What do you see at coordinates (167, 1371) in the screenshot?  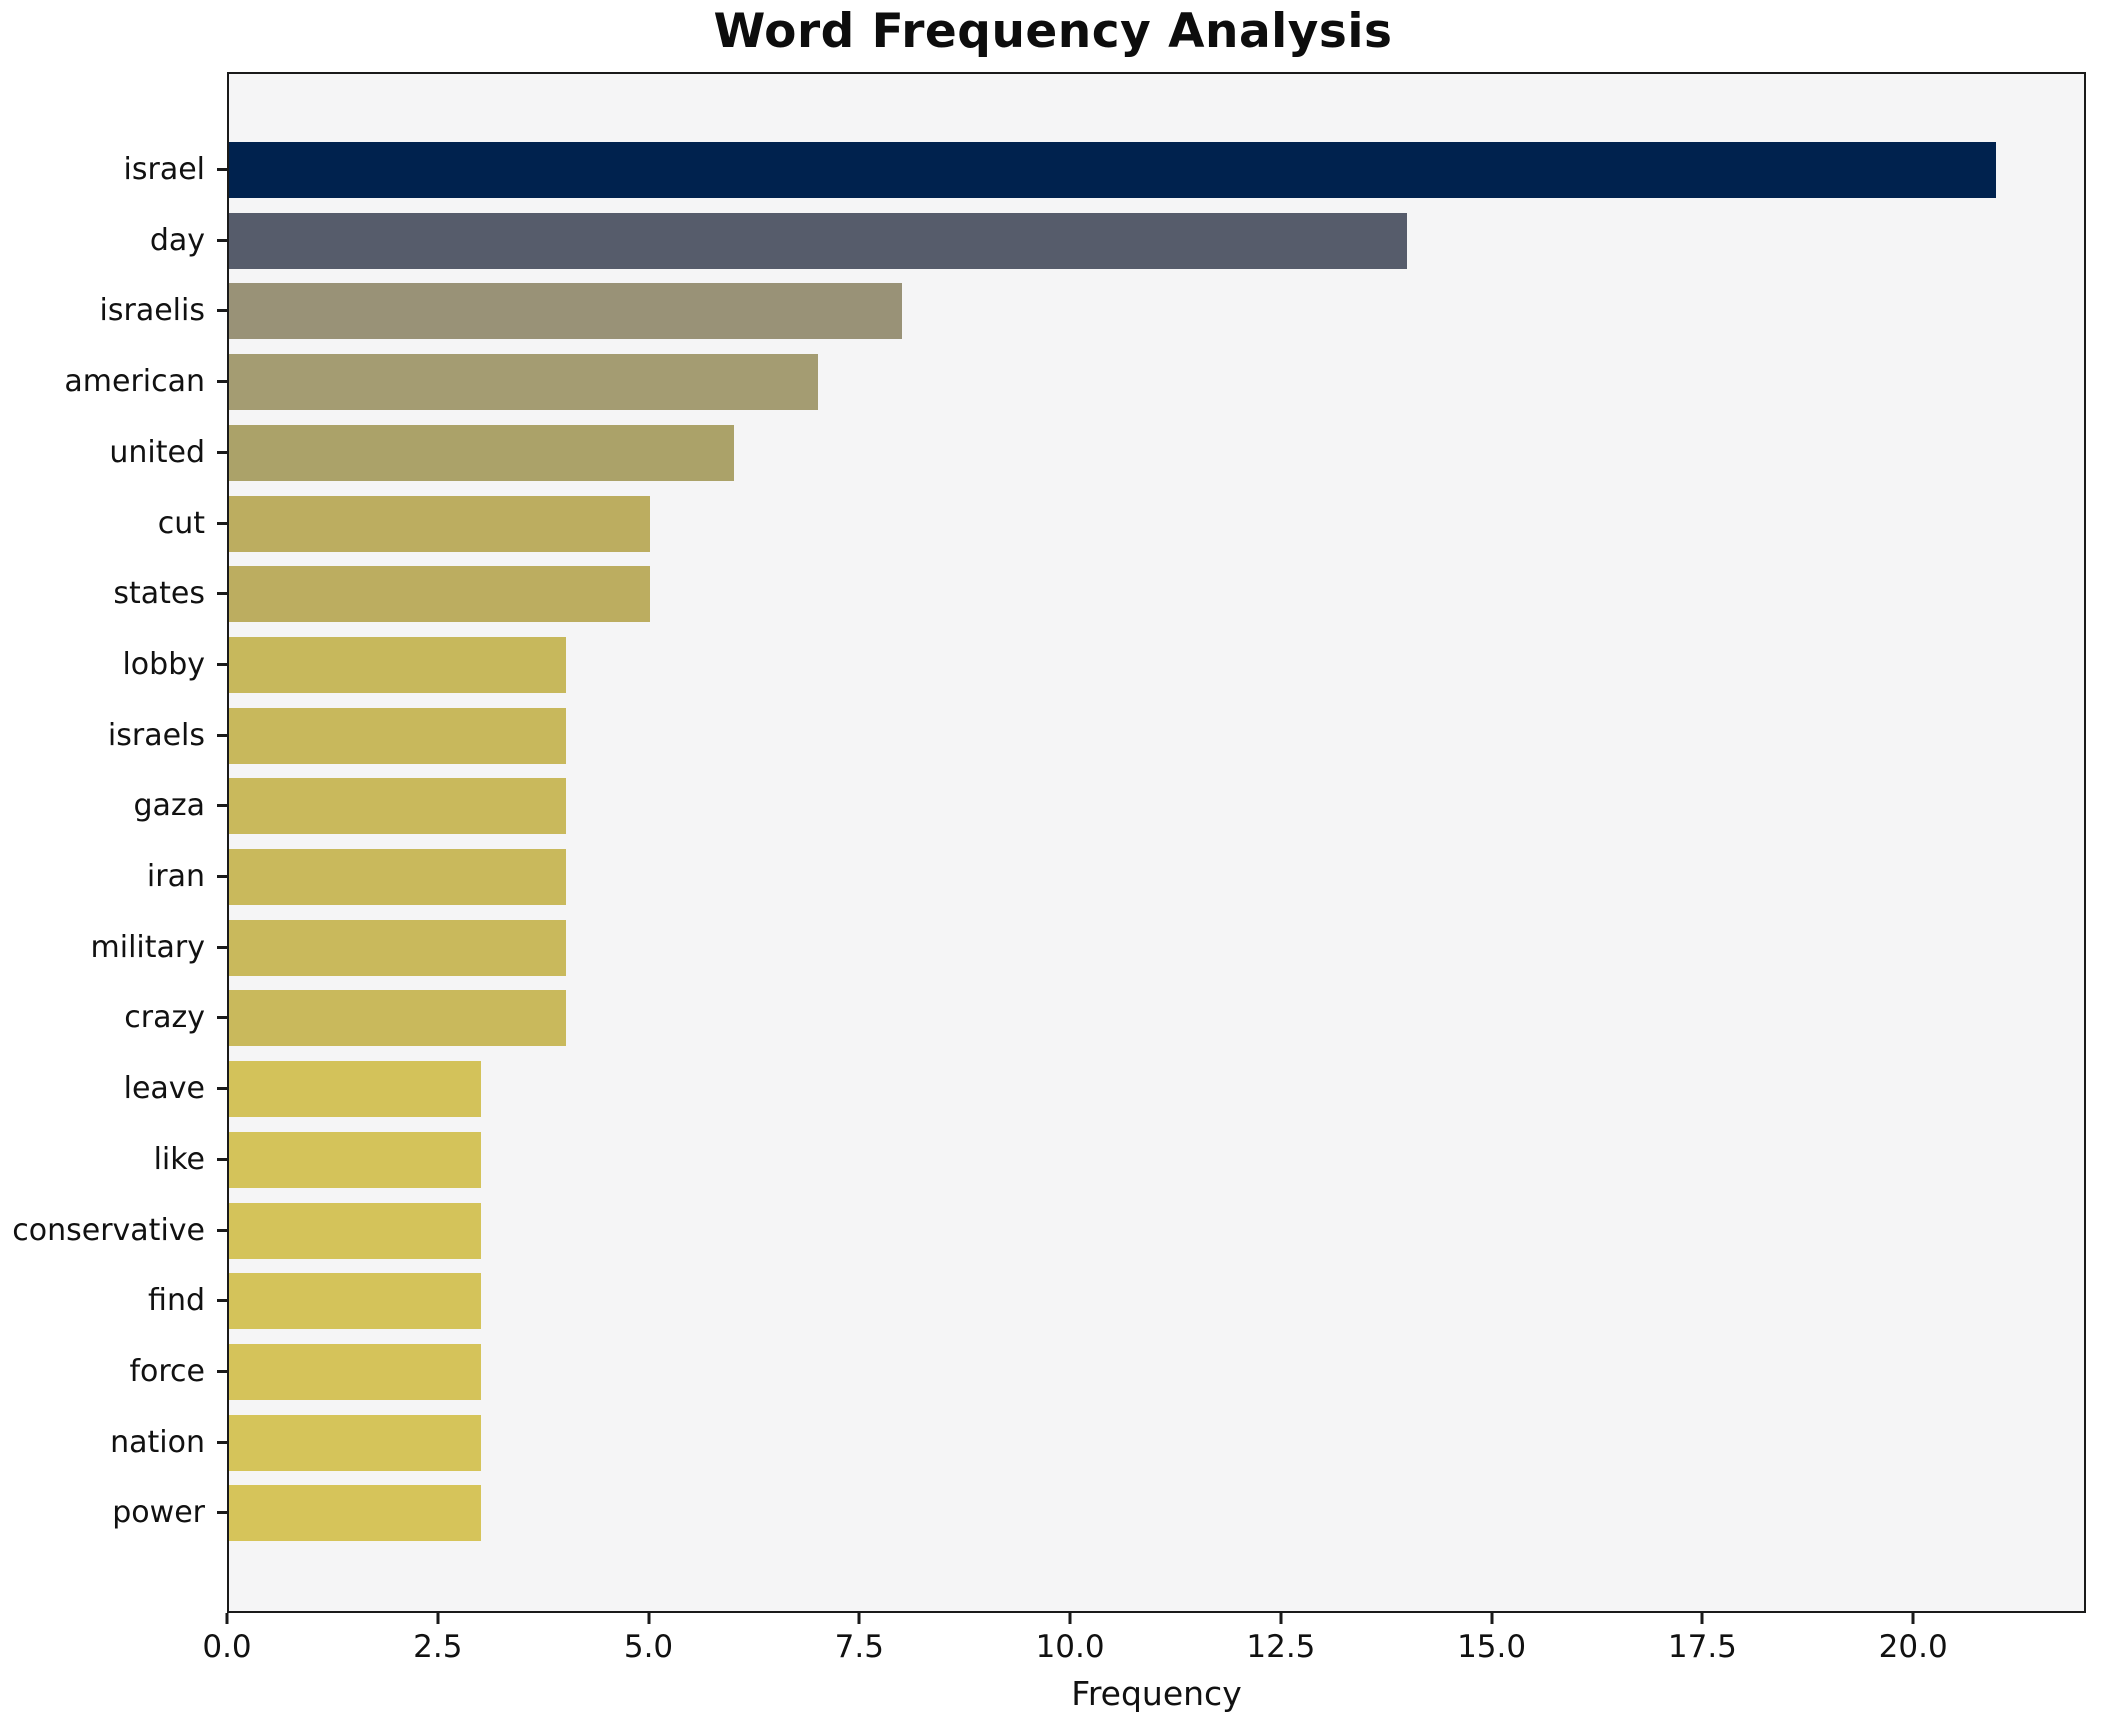 I see `category-label: force` at bounding box center [167, 1371].